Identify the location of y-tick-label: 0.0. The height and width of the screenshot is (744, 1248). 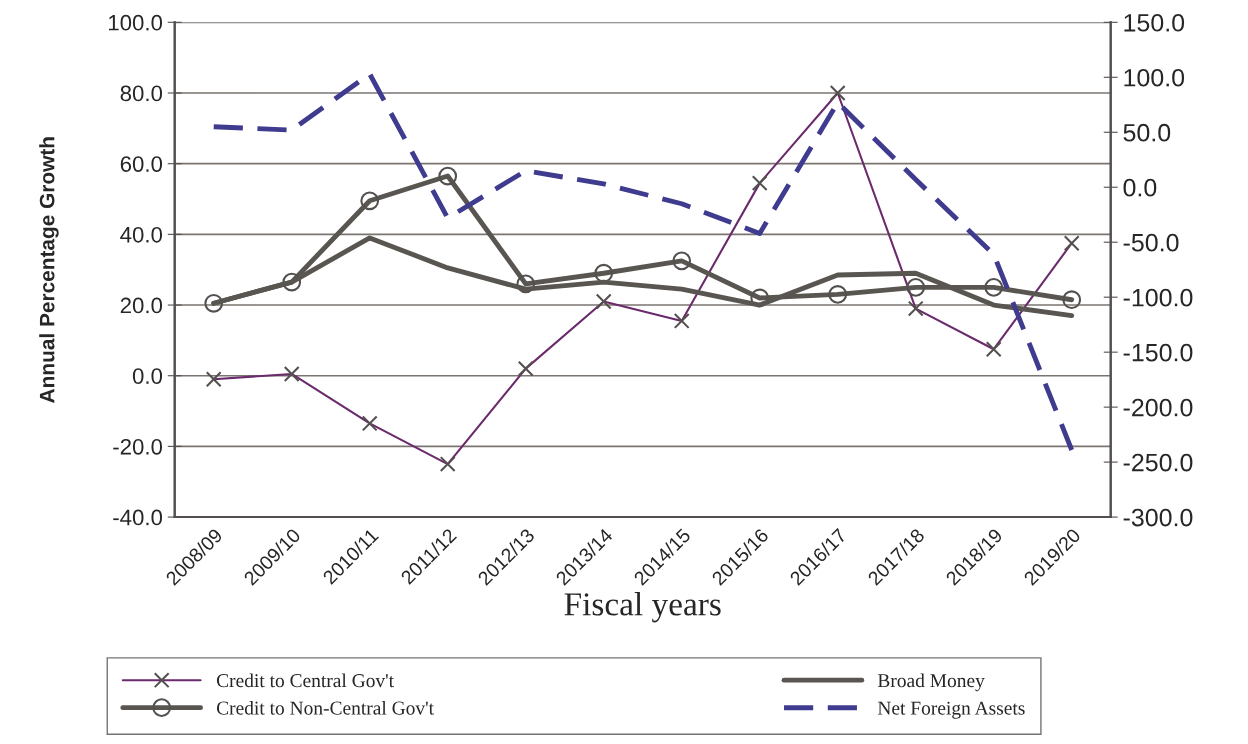
(147, 376).